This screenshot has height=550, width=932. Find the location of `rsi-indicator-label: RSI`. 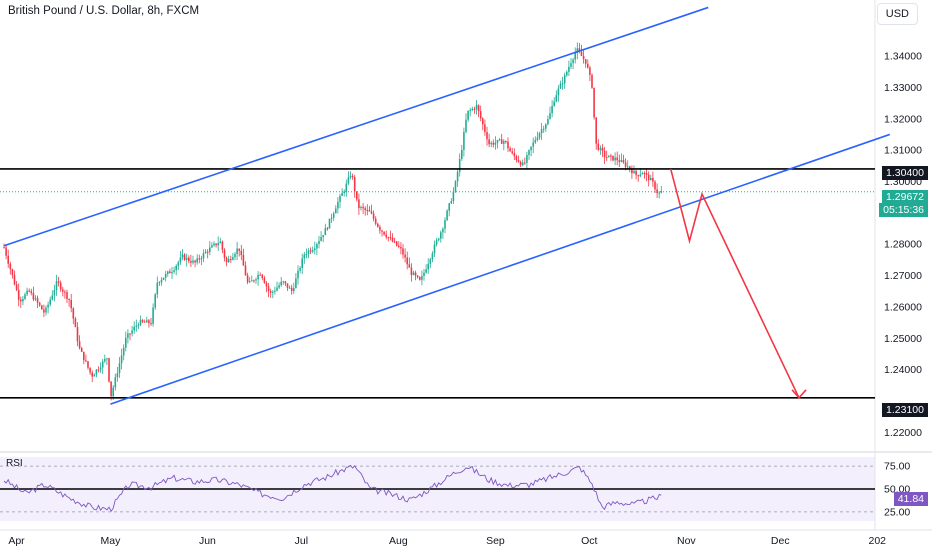

rsi-indicator-label: RSI is located at coordinates (14, 463).